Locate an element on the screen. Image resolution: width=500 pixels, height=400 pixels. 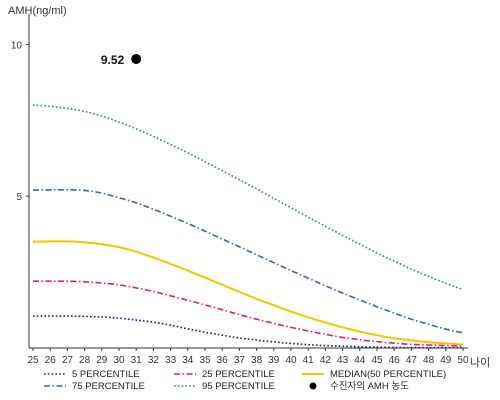
patient-marker: 9.52 is located at coordinates (121, 60).